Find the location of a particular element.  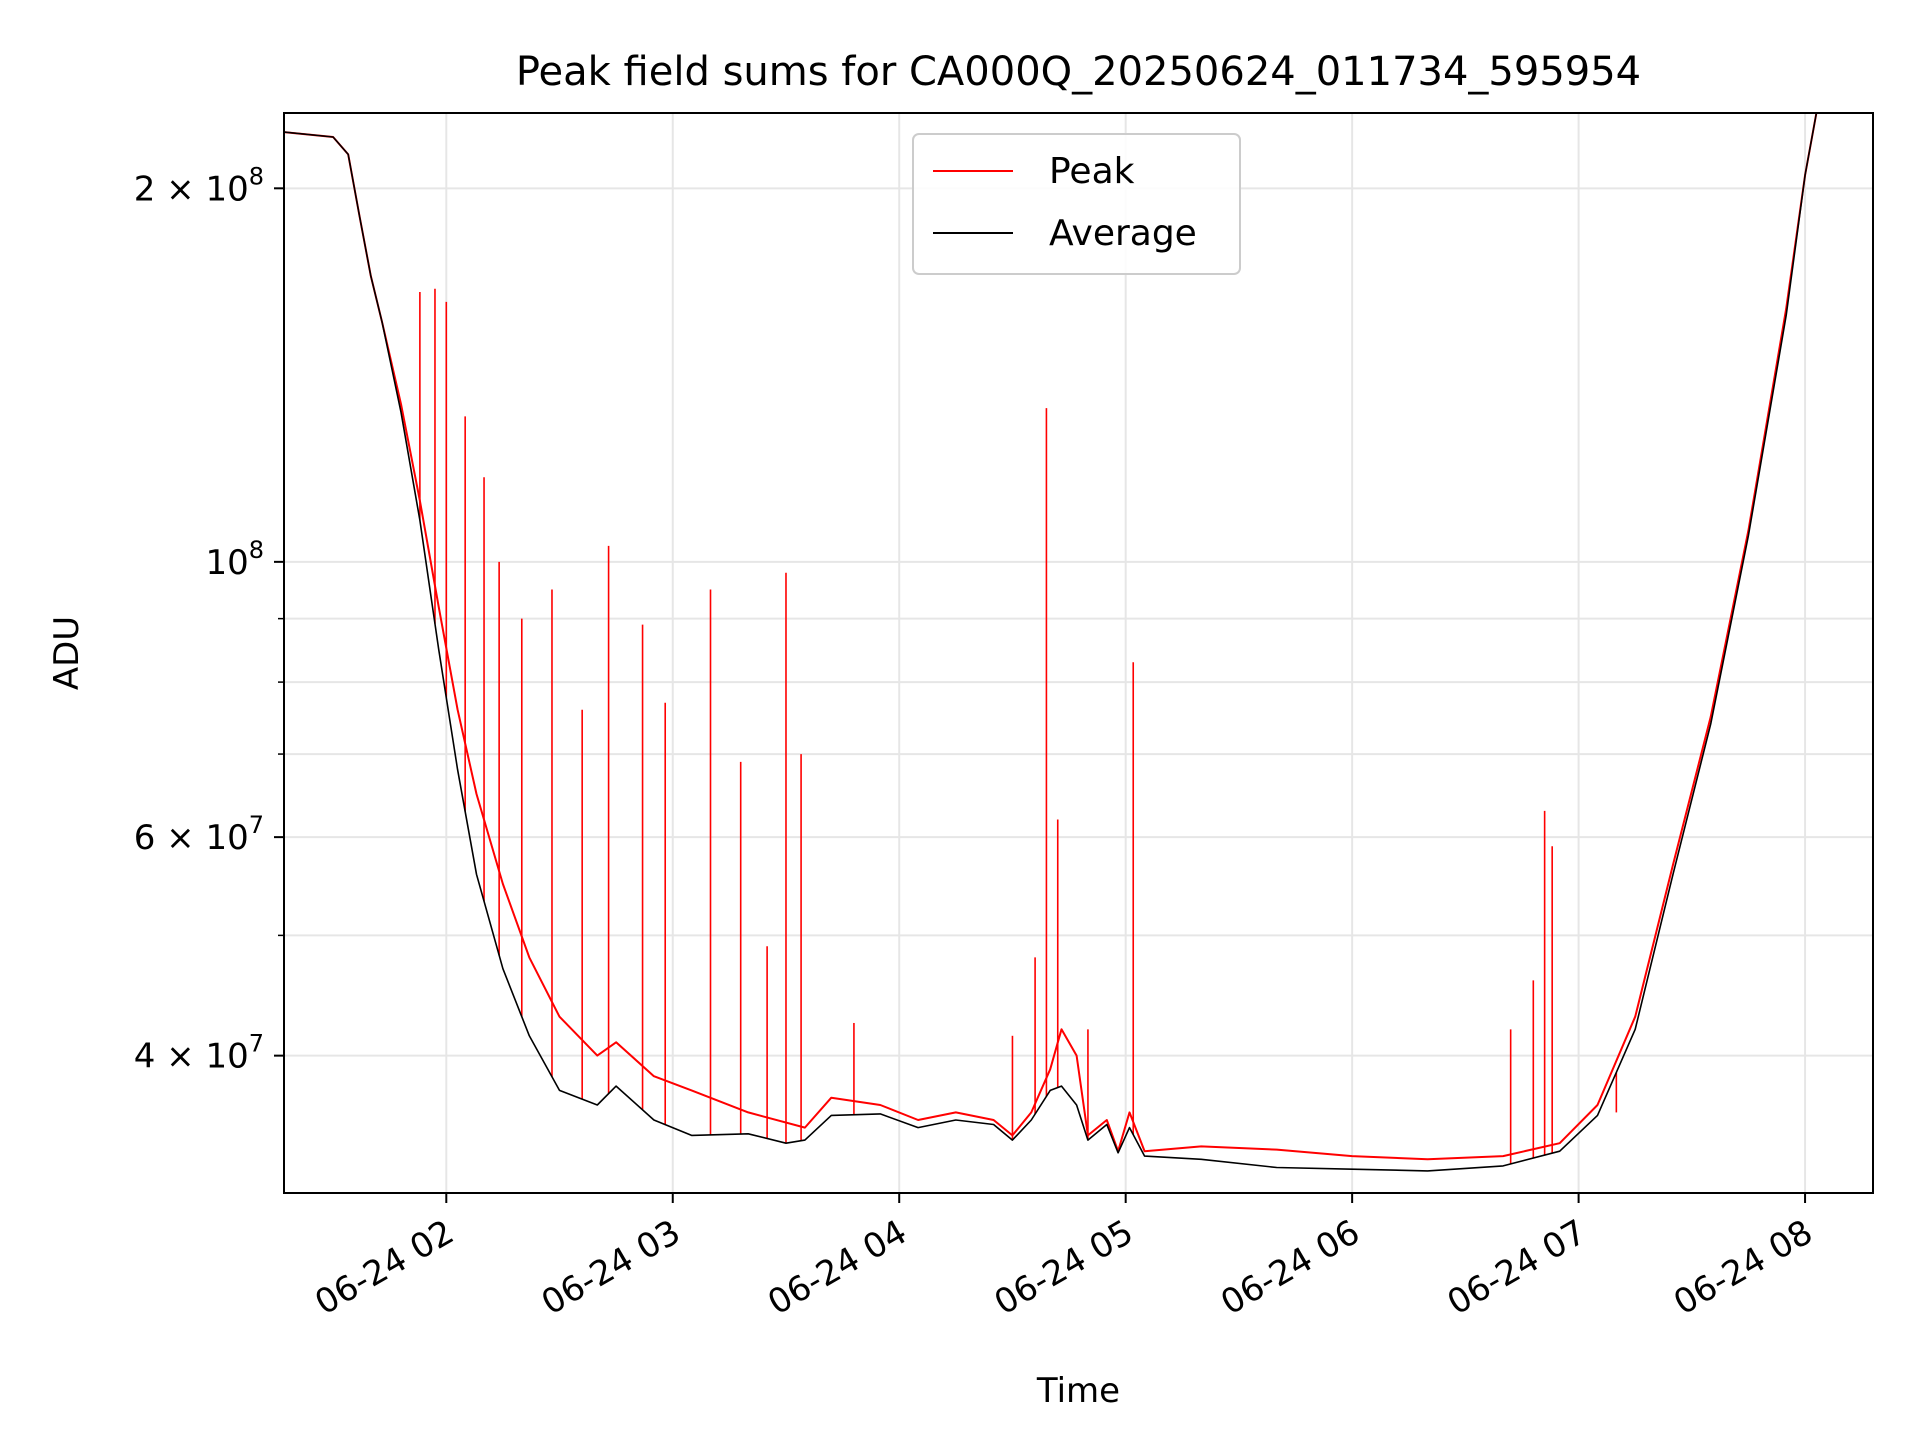

legend-label: Peak is located at coordinates (1092, 171).